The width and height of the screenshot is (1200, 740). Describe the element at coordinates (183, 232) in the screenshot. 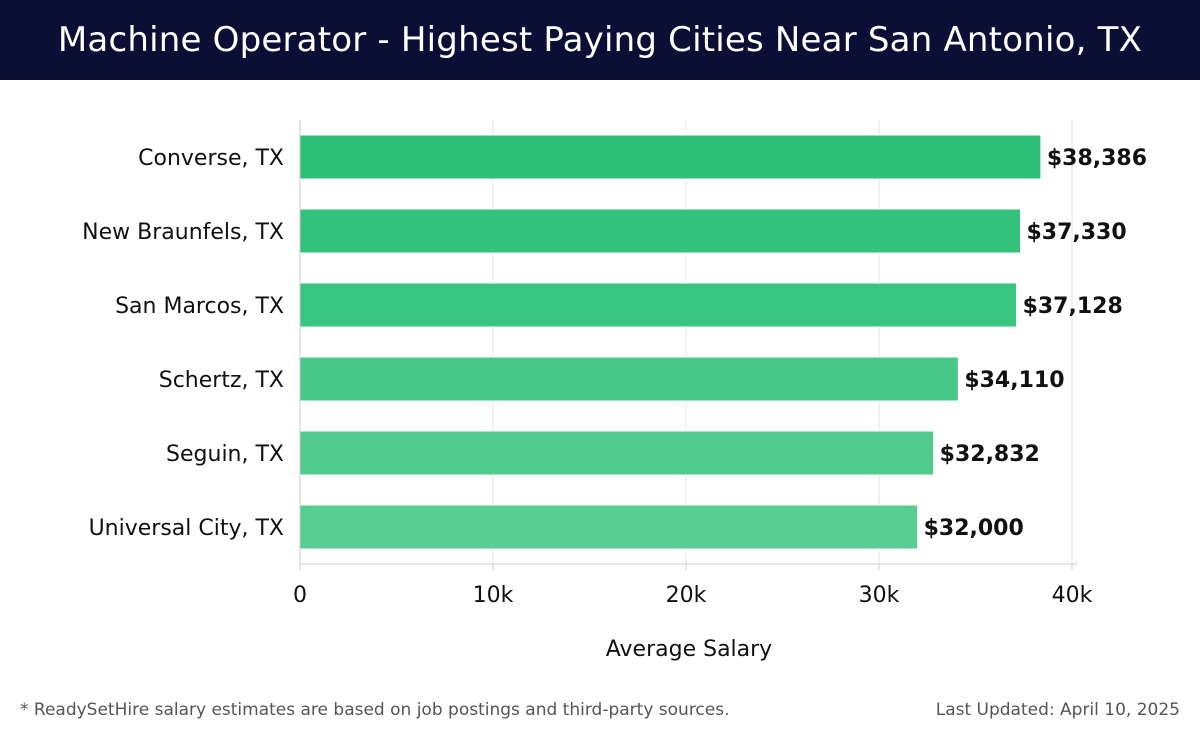

I see `category-label: New Braunfels, TX` at that location.